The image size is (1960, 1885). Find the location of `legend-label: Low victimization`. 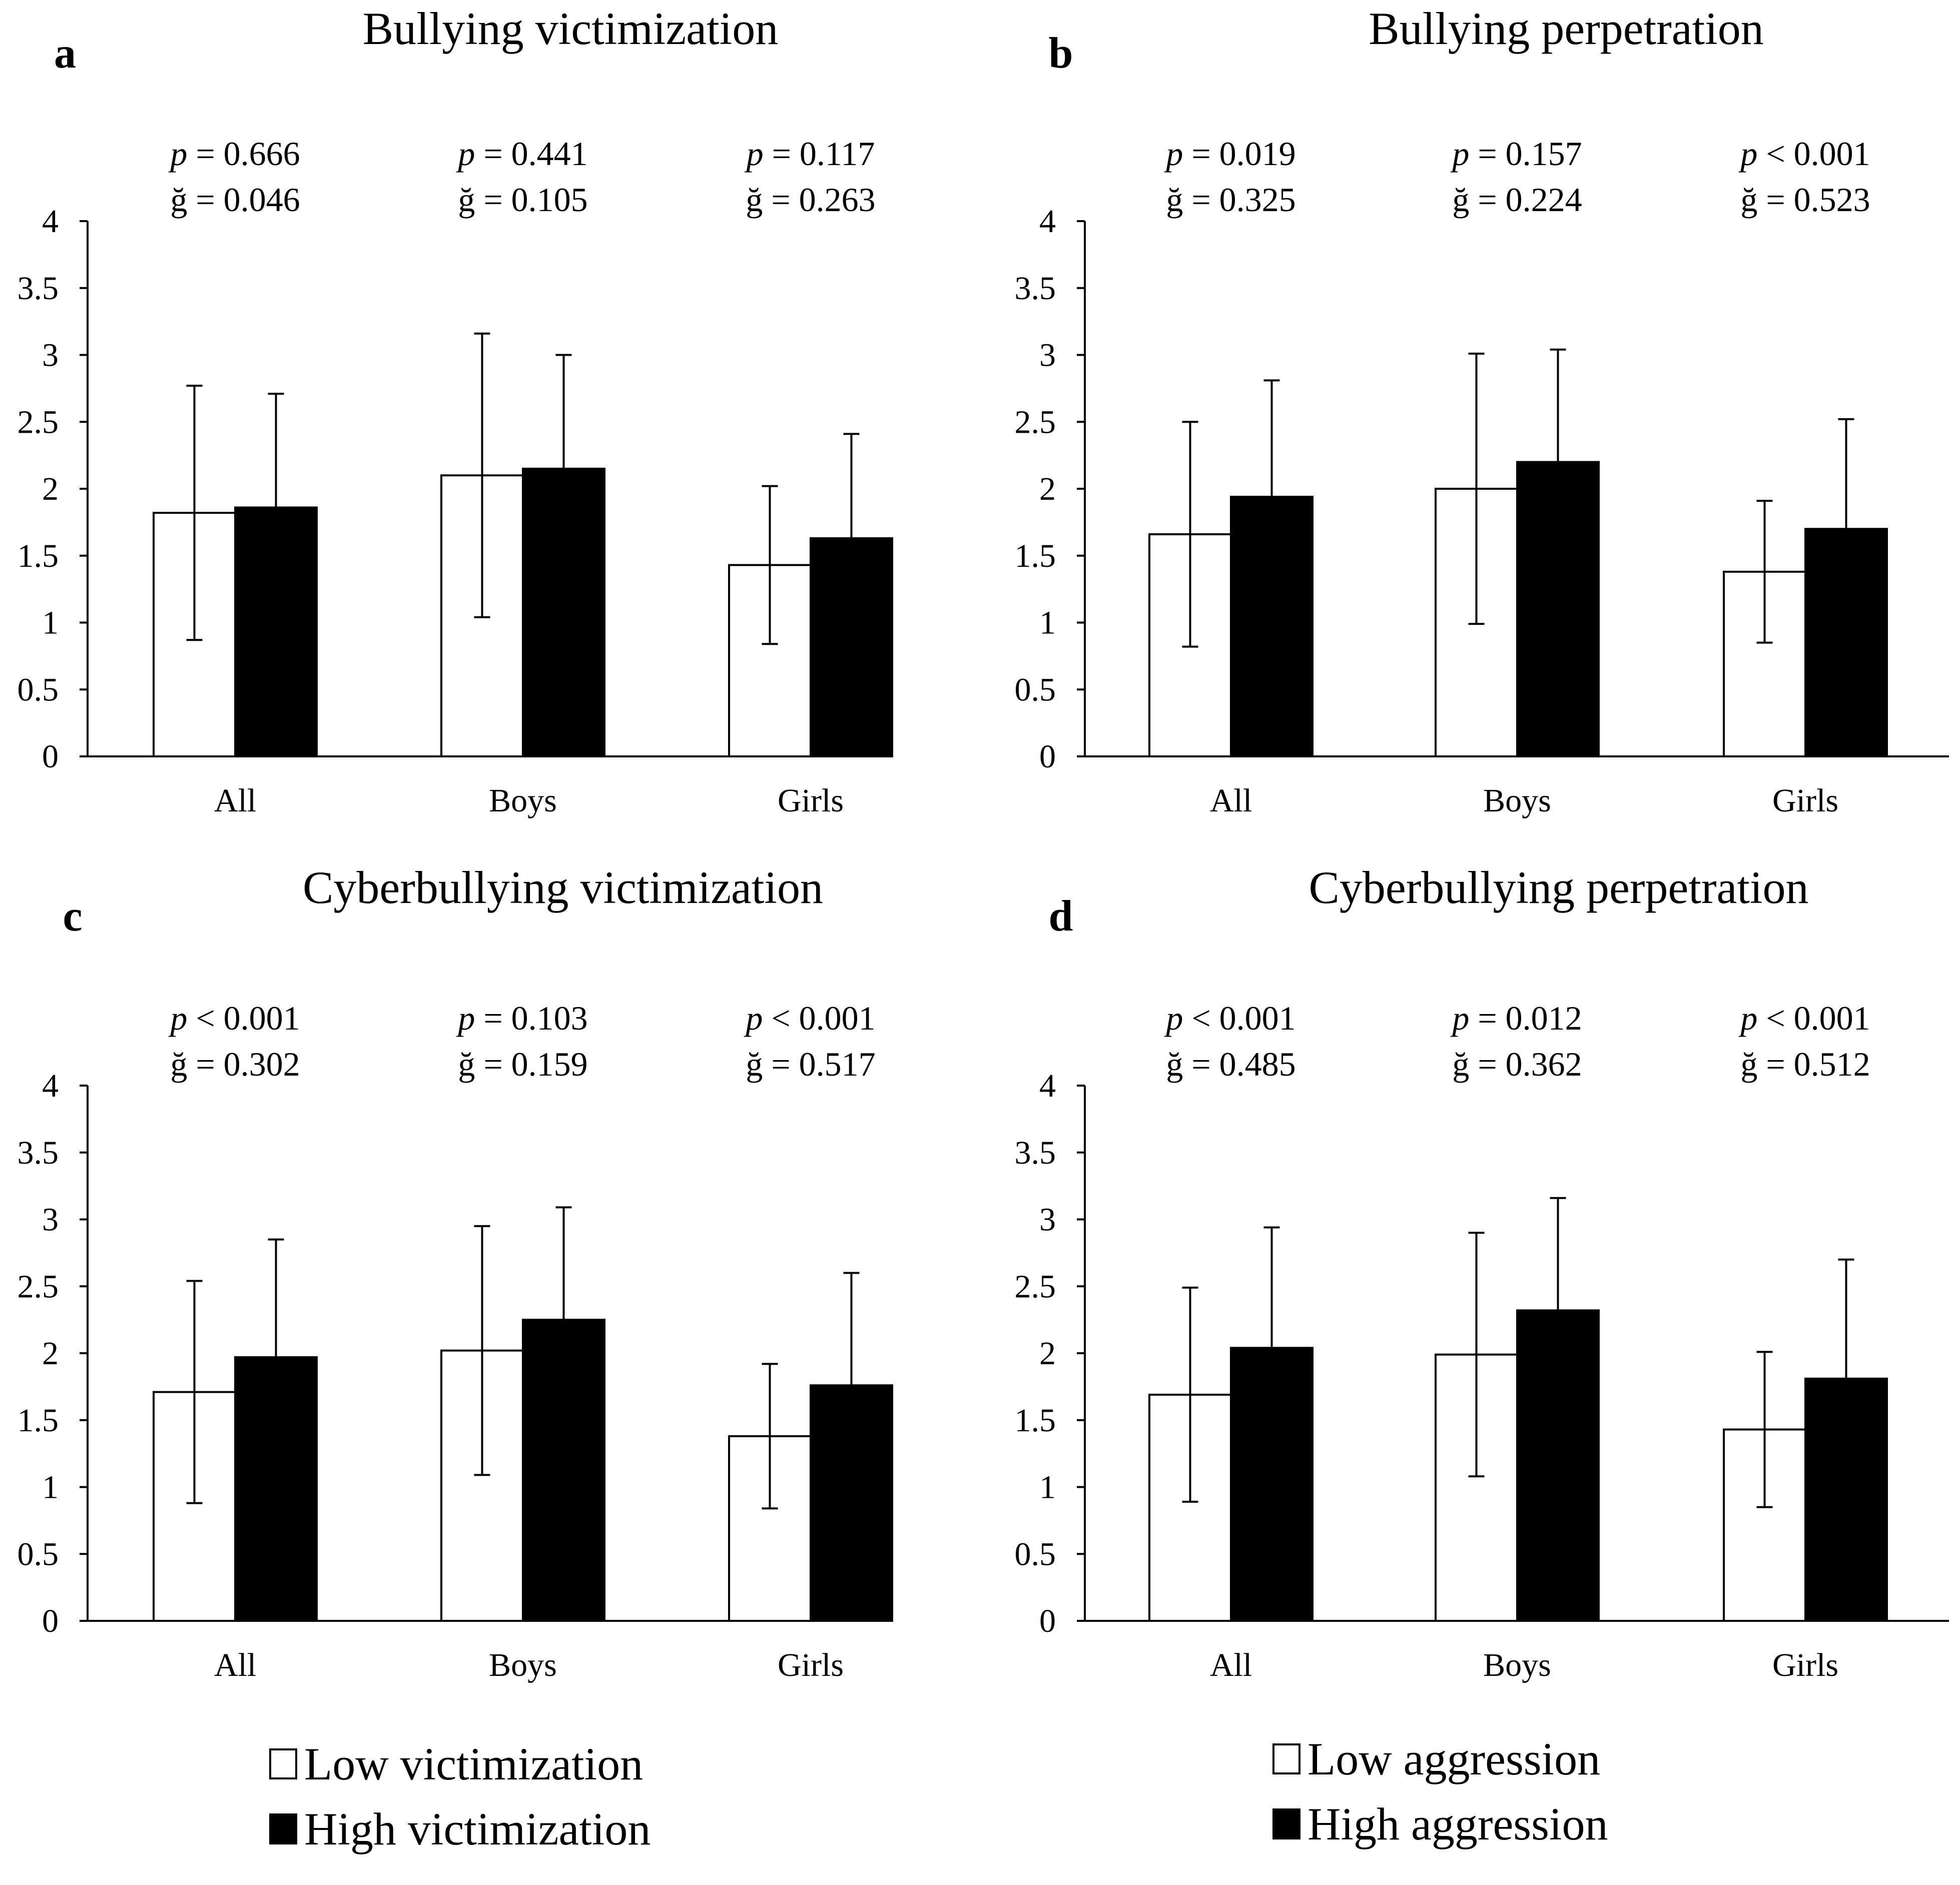

legend-label: Low victimization is located at coordinates (474, 1763).